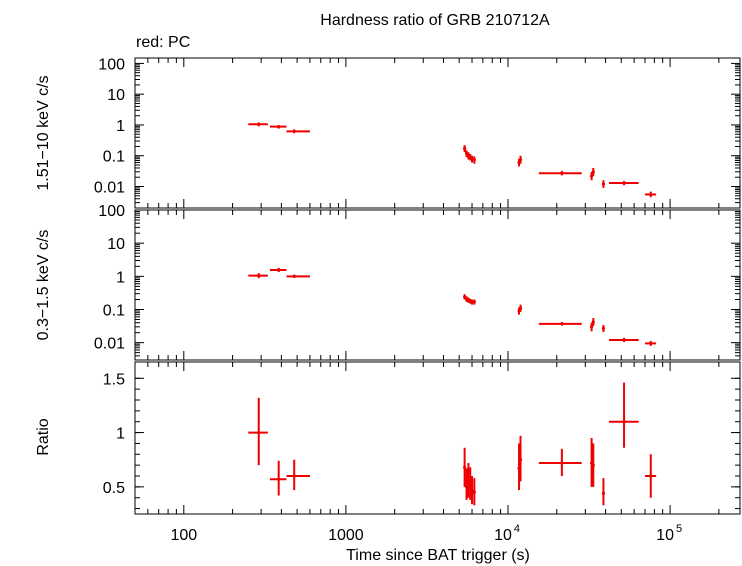  What do you see at coordinates (435, 20) in the screenshot?
I see `chart-title: Hardness ratio of GRB 210712A` at bounding box center [435, 20].